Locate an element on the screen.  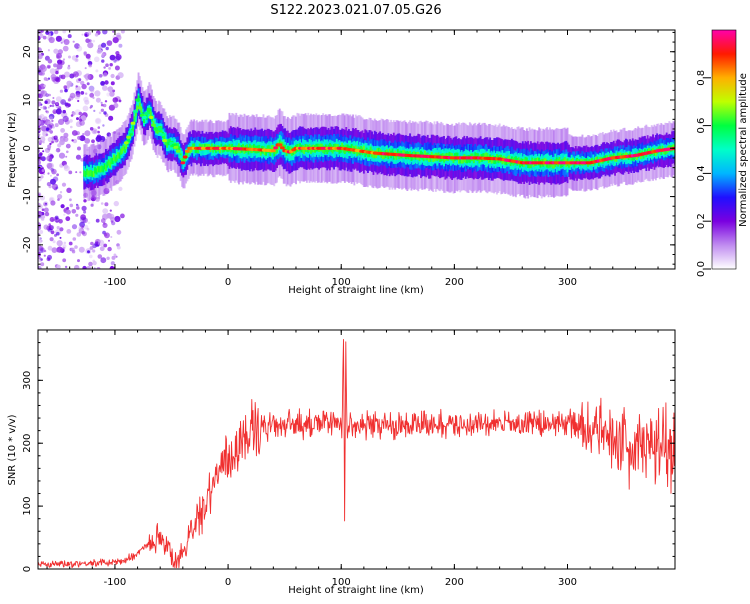
spectrogram-y-tick-label: -10 is located at coordinates (27, 196).